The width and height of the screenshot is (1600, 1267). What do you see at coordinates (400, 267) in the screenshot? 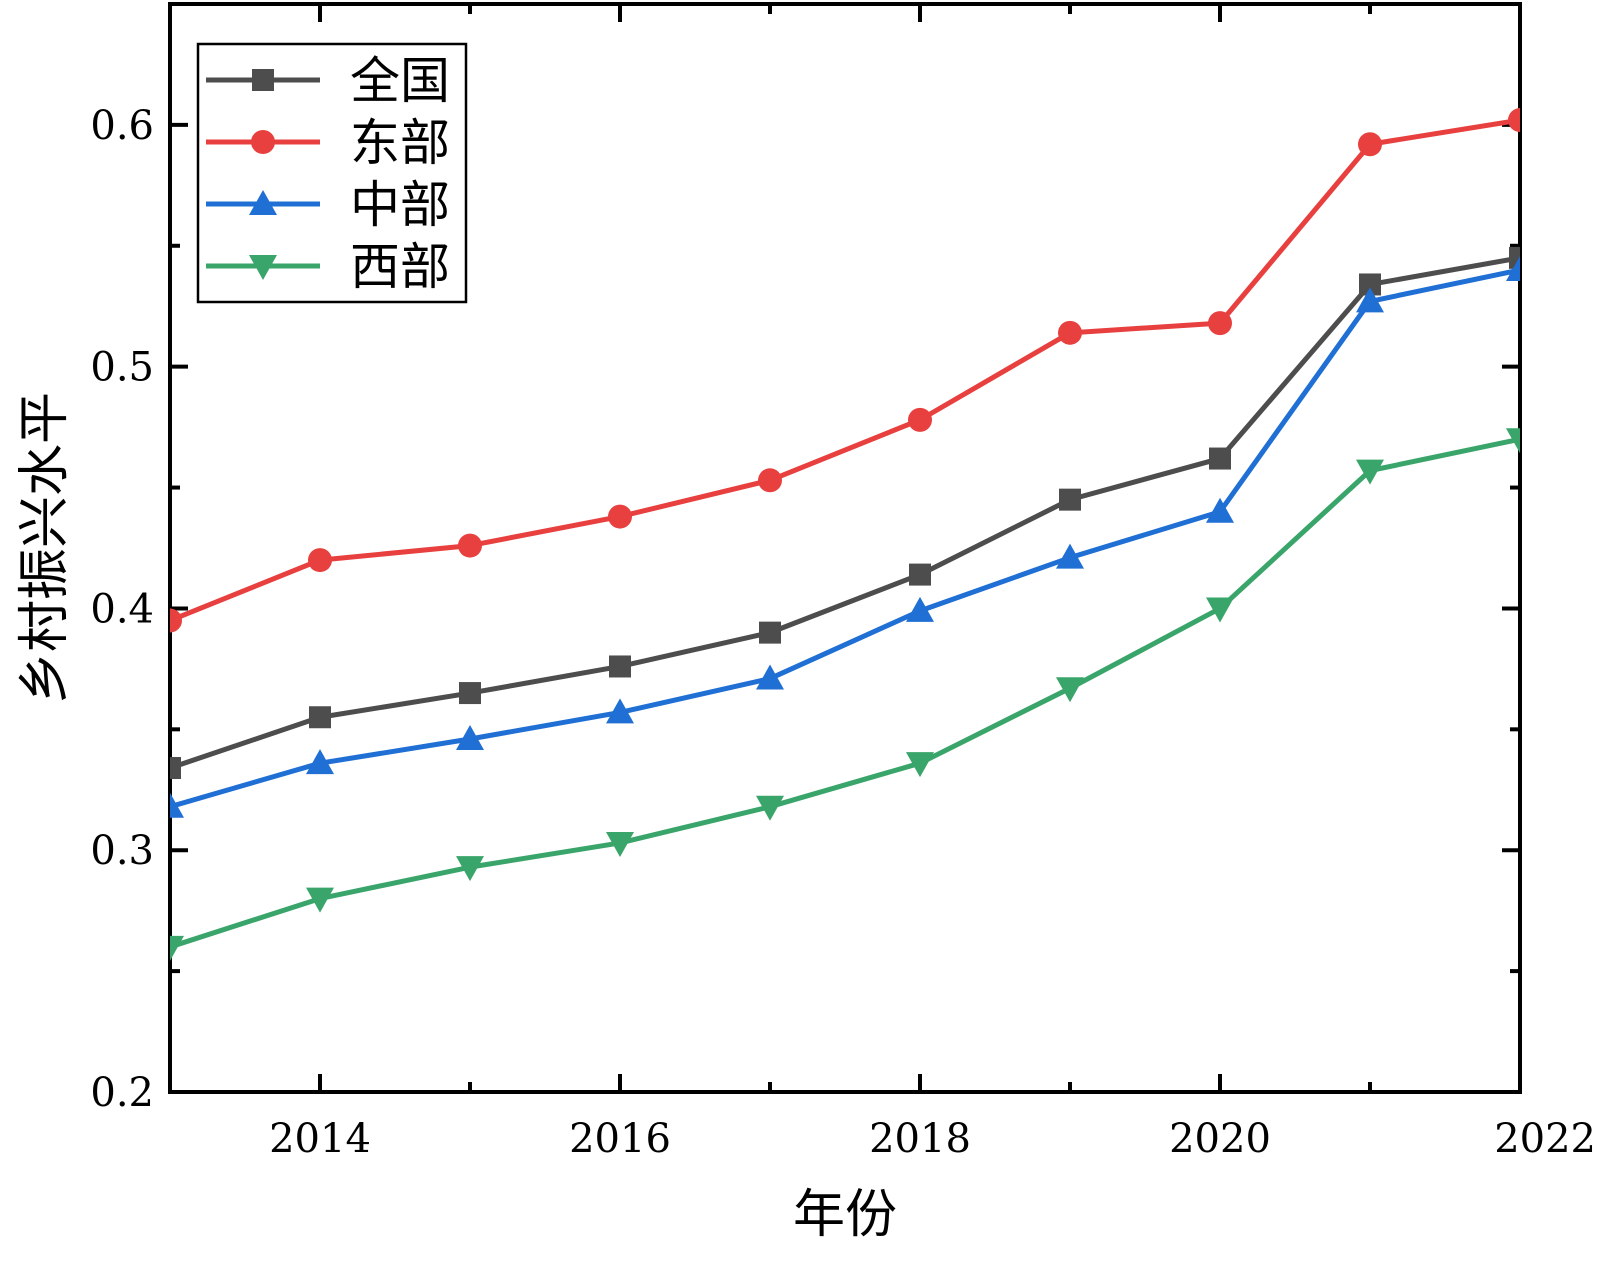
I see `legend-label: 西部` at bounding box center [400, 267].